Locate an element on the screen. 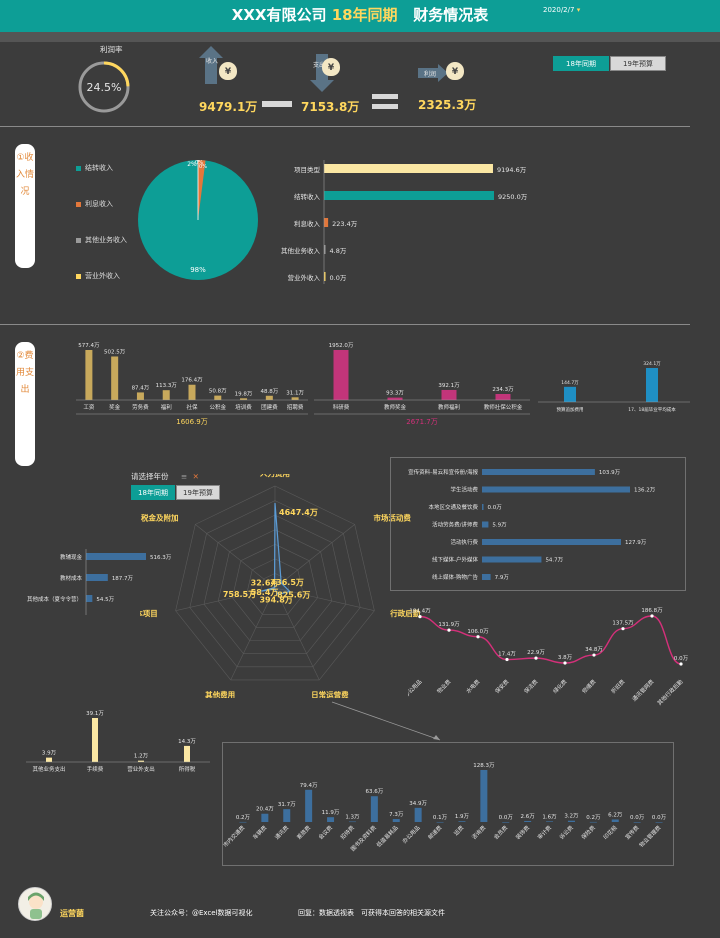 The image size is (720, 938). category-label: 奖金 is located at coordinates (115, 407).